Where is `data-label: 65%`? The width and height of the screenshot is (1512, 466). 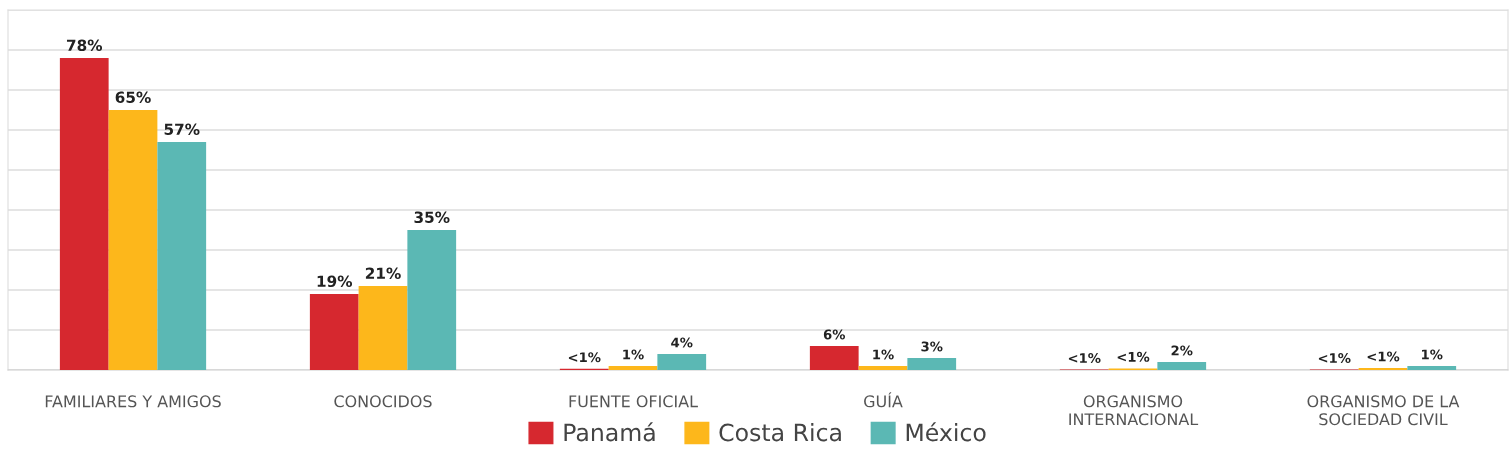
data-label: 65% is located at coordinates (133, 97).